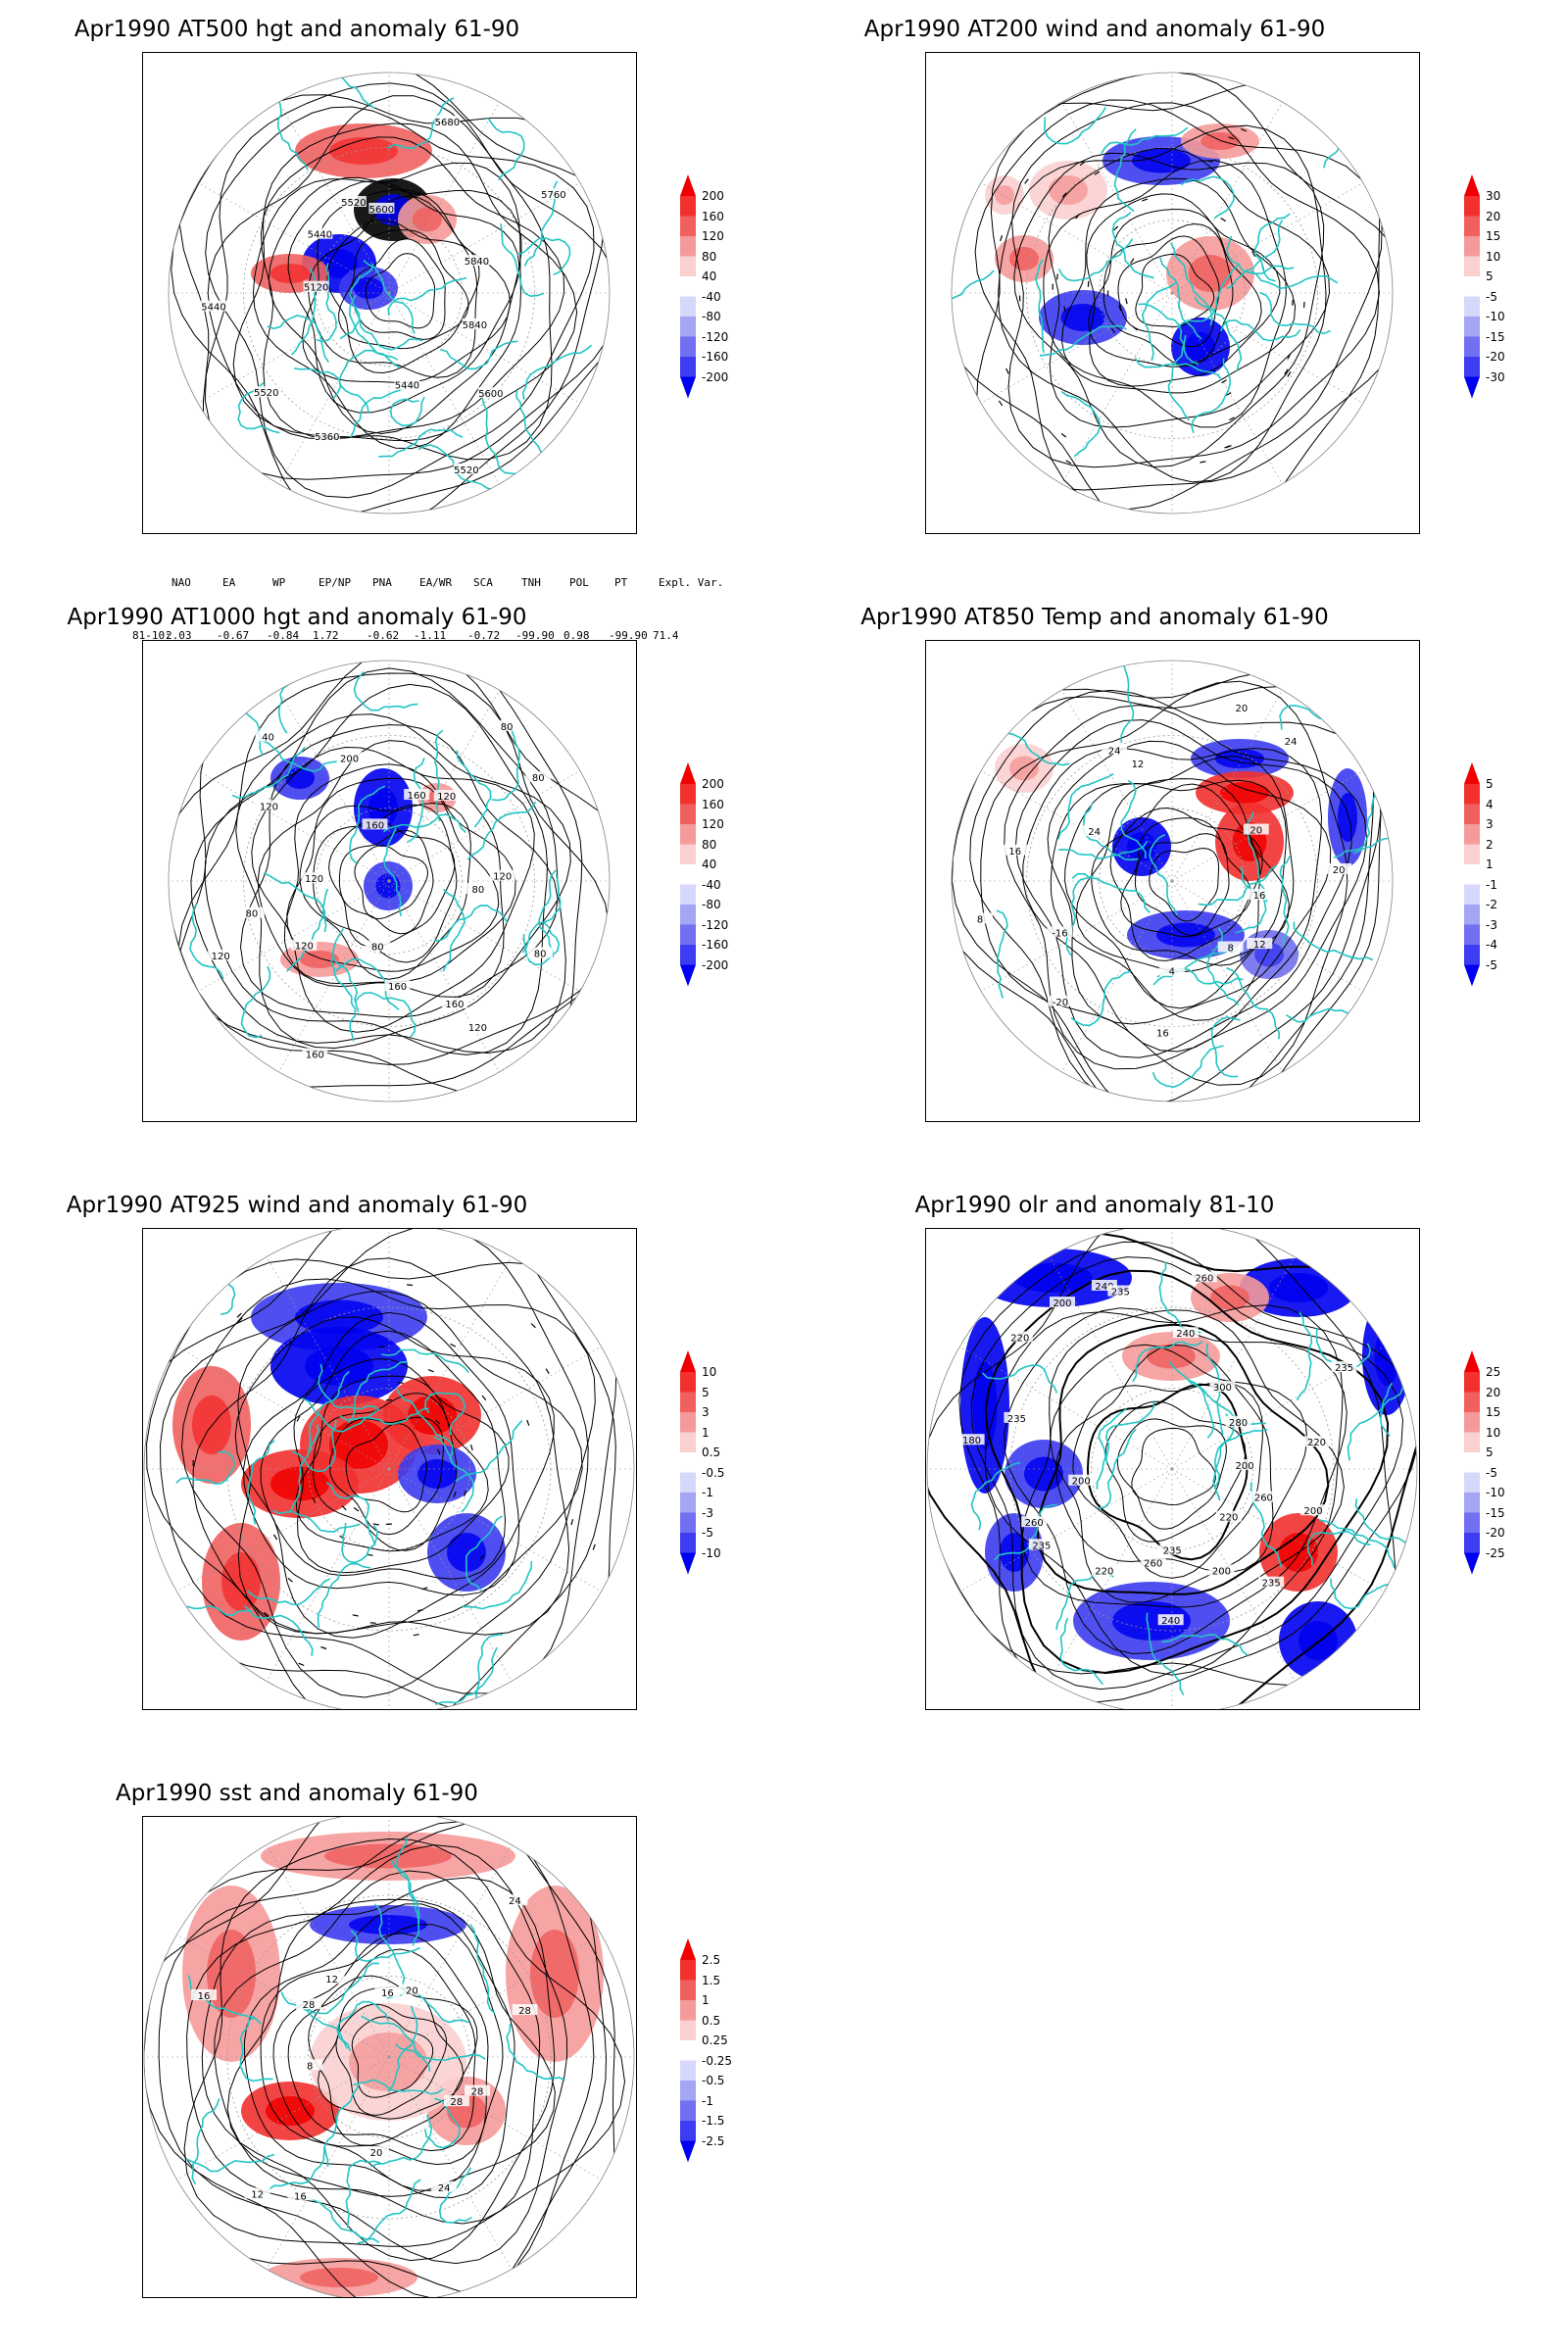 The height and width of the screenshot is (2352, 1568). Describe the element at coordinates (1291, 742) in the screenshot. I see `contour-label: 24` at that location.